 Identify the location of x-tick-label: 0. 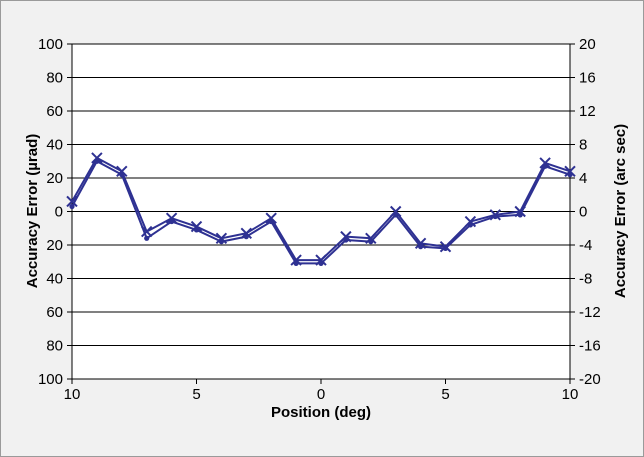
(321, 394).